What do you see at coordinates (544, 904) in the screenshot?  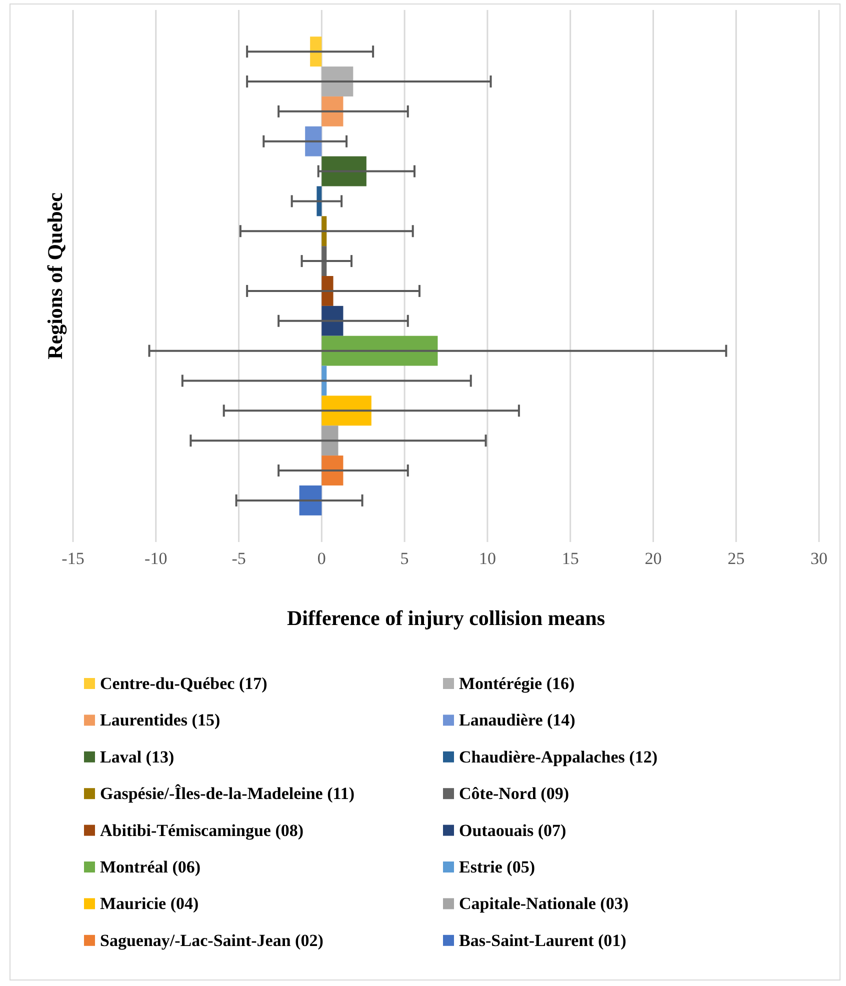 I see `legend-label: Capitale-Nationale (03)` at bounding box center [544, 904].